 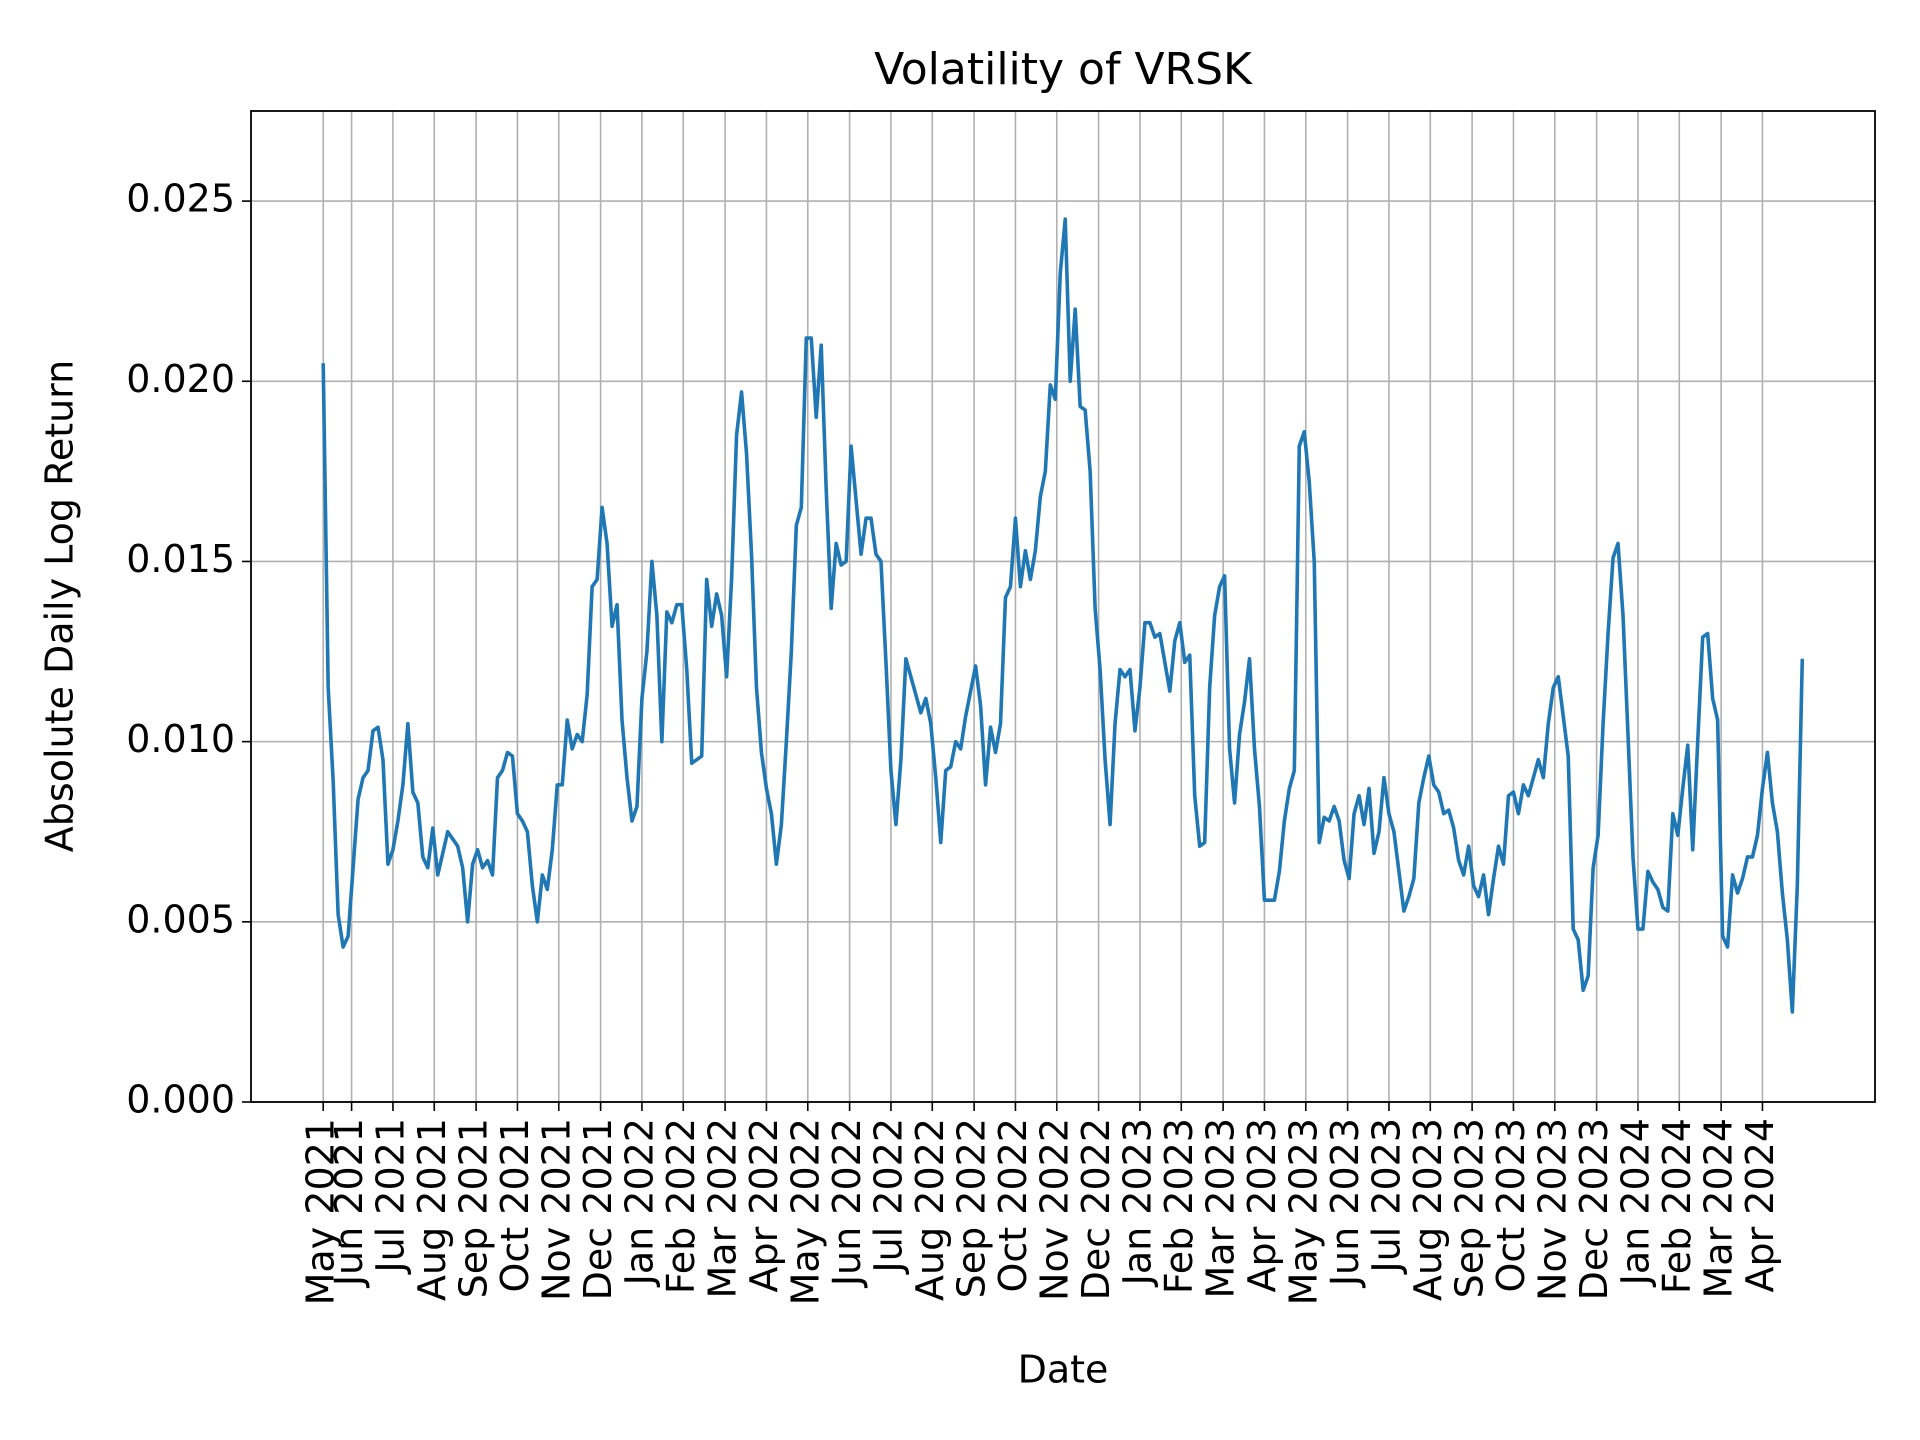 I want to click on x-tick-label: Jan 2023, so click(x=1137, y=1202).